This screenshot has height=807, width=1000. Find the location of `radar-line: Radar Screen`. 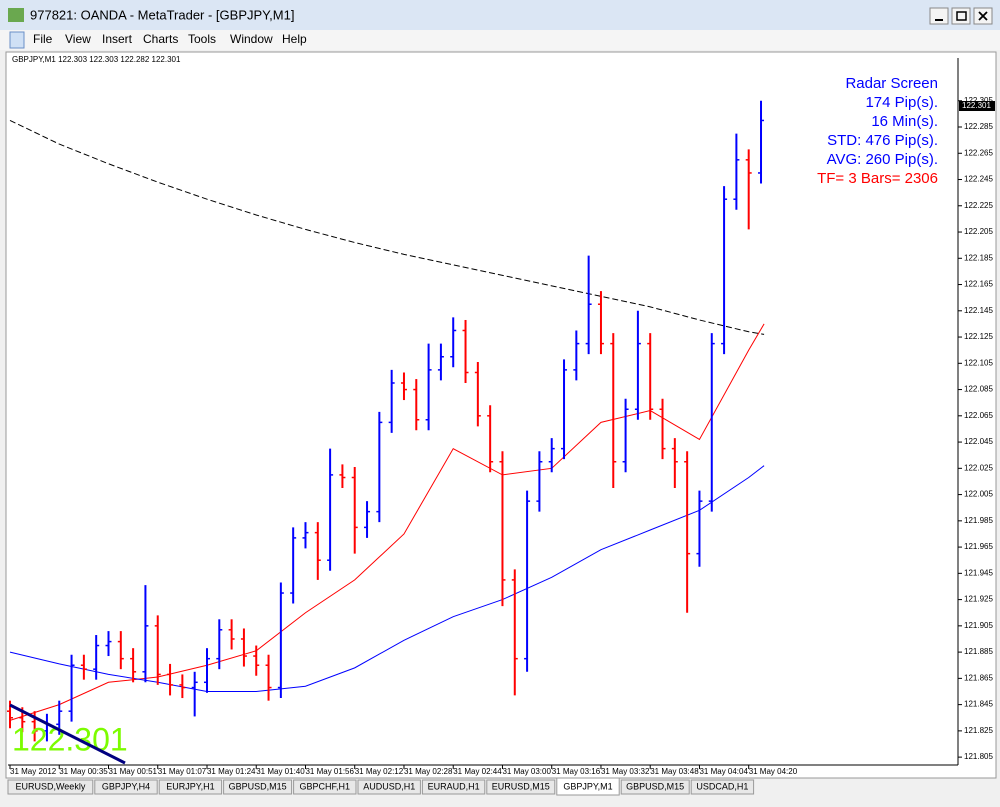

radar-line: Radar Screen is located at coordinates (891, 83).